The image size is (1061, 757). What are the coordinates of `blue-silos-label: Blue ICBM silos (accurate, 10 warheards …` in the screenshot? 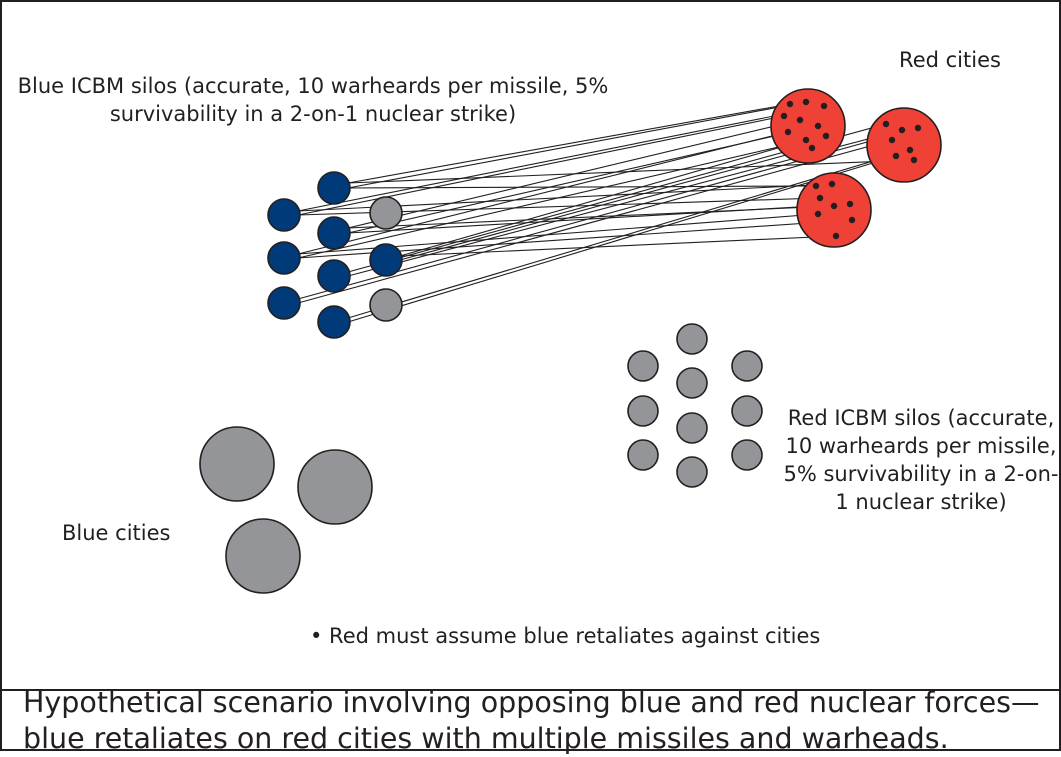 It's located at (313, 100).